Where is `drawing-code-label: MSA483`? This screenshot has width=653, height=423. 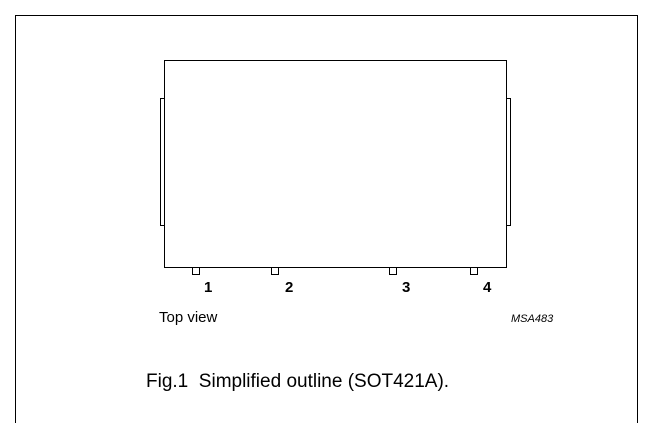
drawing-code-label: MSA483 is located at coordinates (532, 319).